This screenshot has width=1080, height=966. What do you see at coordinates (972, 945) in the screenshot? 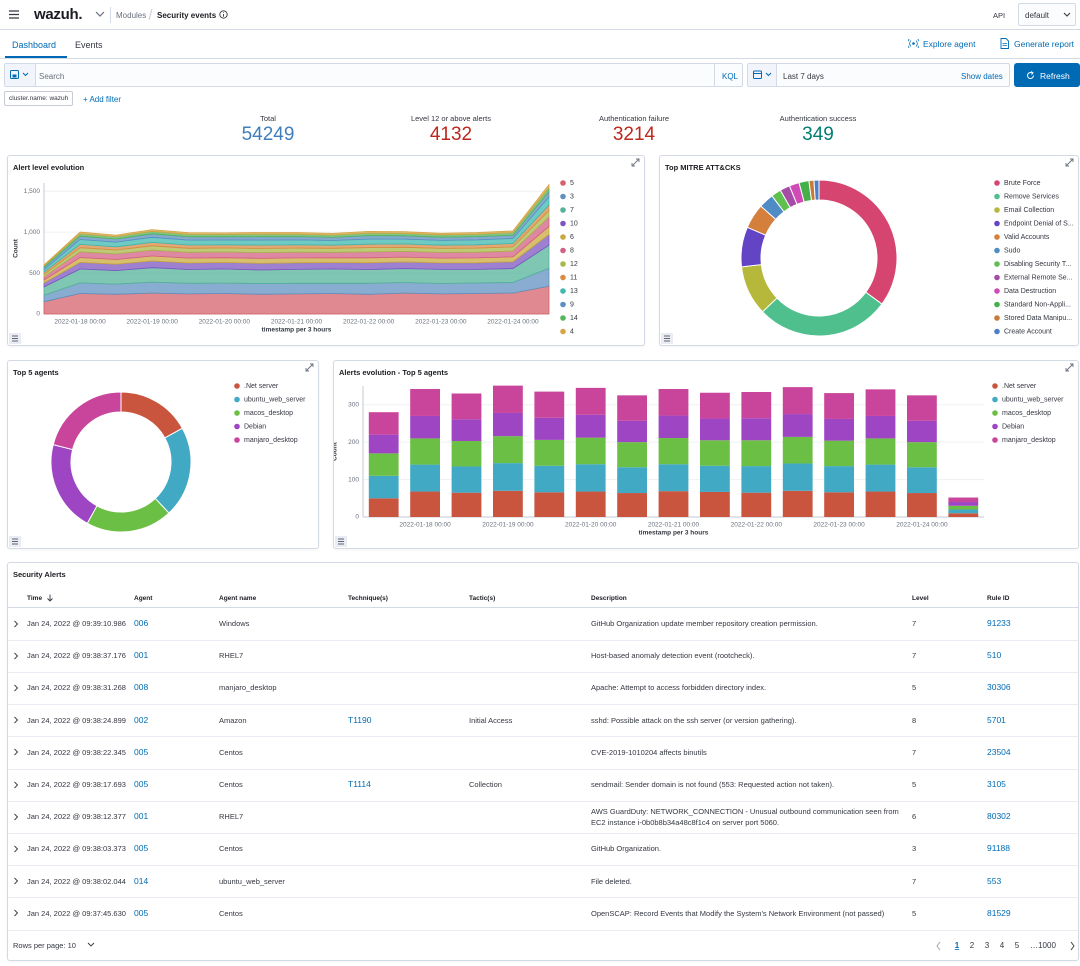
I see `page-link: 2` at bounding box center [972, 945].